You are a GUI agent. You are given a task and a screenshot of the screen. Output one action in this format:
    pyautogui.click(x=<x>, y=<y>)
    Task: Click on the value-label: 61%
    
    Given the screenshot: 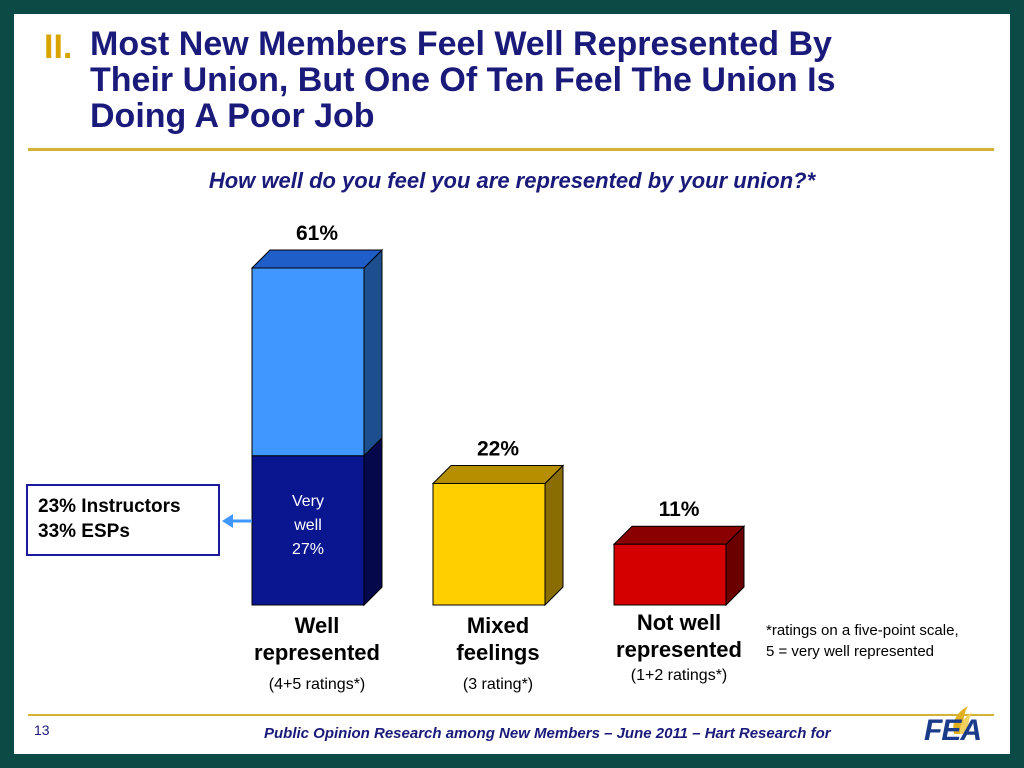 What is the action you would take?
    pyautogui.click(x=317, y=233)
    